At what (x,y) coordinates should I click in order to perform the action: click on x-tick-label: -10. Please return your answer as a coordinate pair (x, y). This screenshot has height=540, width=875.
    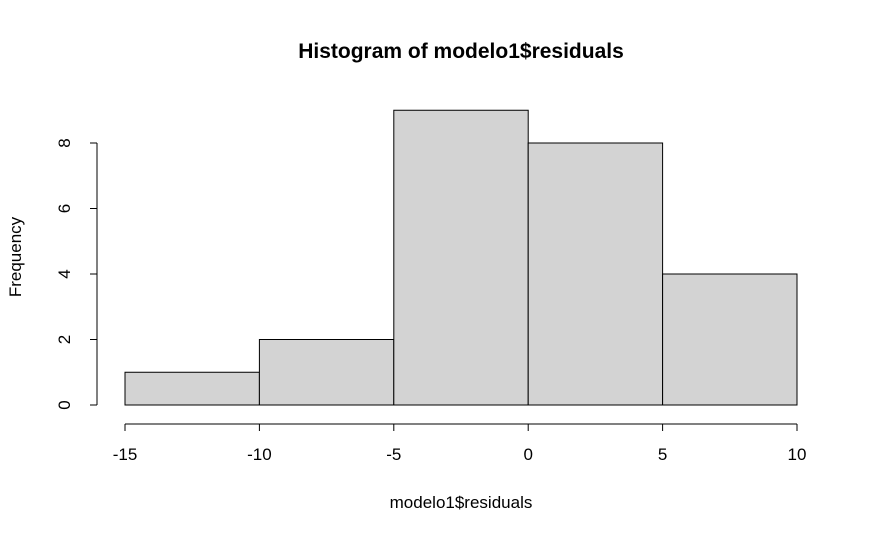
    Looking at the image, I should click on (259, 454).